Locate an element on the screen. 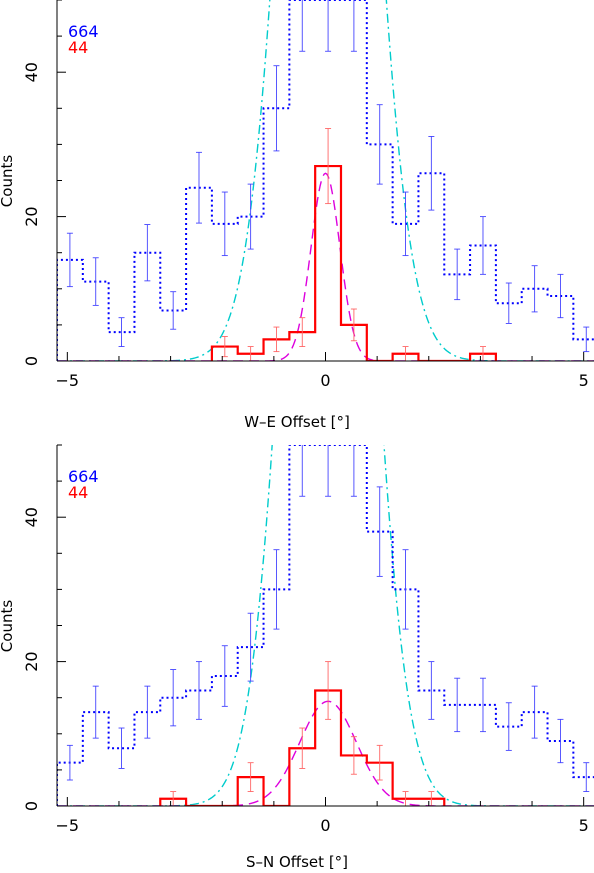 The image size is (594, 873). fit-curve-magenta is located at coordinates (325, 753).